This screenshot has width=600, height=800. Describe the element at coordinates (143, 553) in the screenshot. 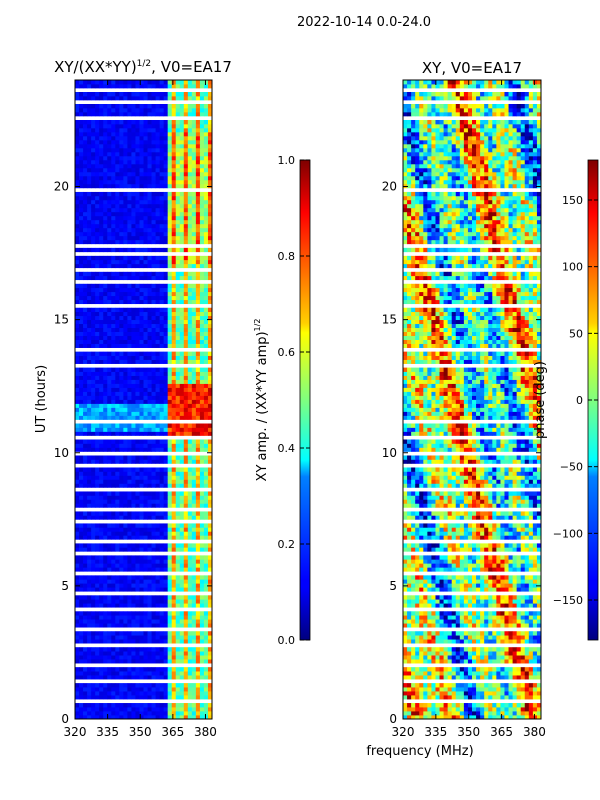

I see `data-gap` at that location.